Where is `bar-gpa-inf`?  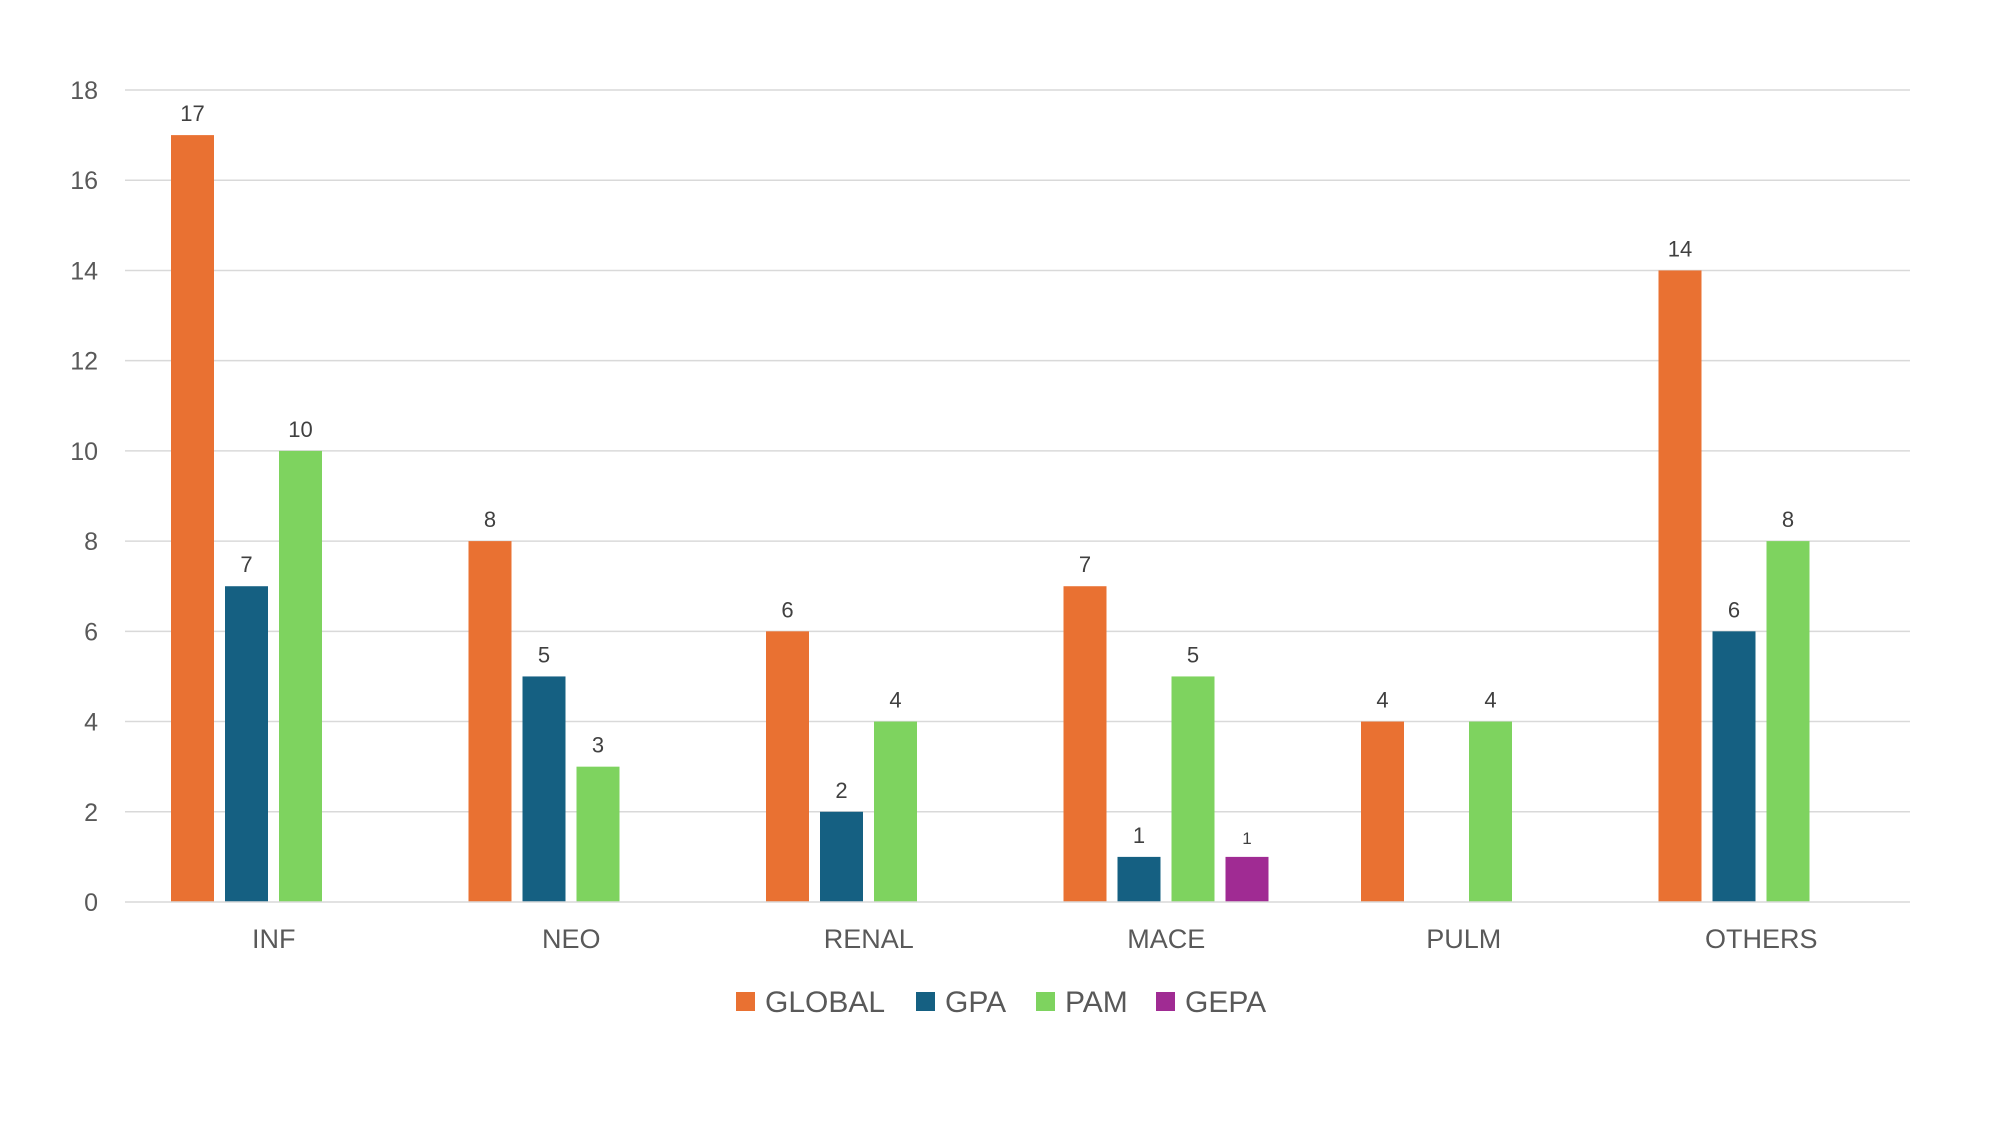 bar-gpa-inf is located at coordinates (246, 744).